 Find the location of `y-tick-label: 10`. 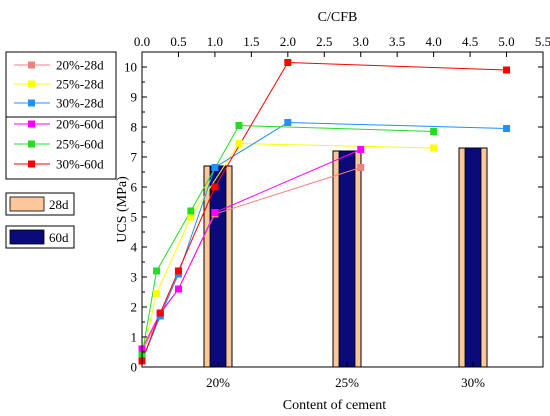

y-tick-label: 10 is located at coordinates (130, 67).